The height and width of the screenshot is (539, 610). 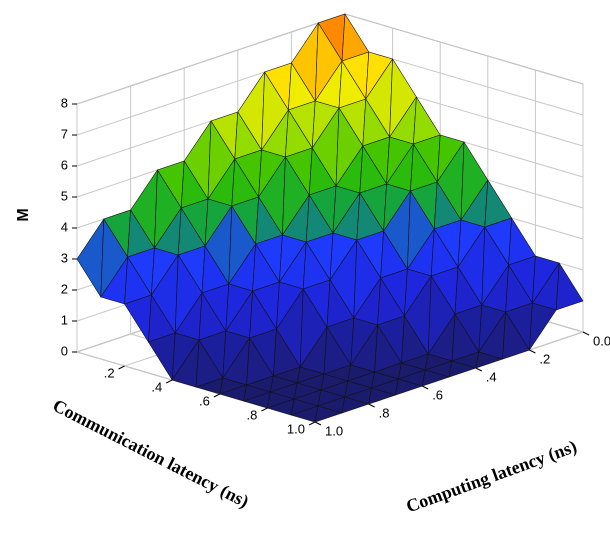 What do you see at coordinates (64, 164) in the screenshot?
I see `z-tick-label: 6` at bounding box center [64, 164].